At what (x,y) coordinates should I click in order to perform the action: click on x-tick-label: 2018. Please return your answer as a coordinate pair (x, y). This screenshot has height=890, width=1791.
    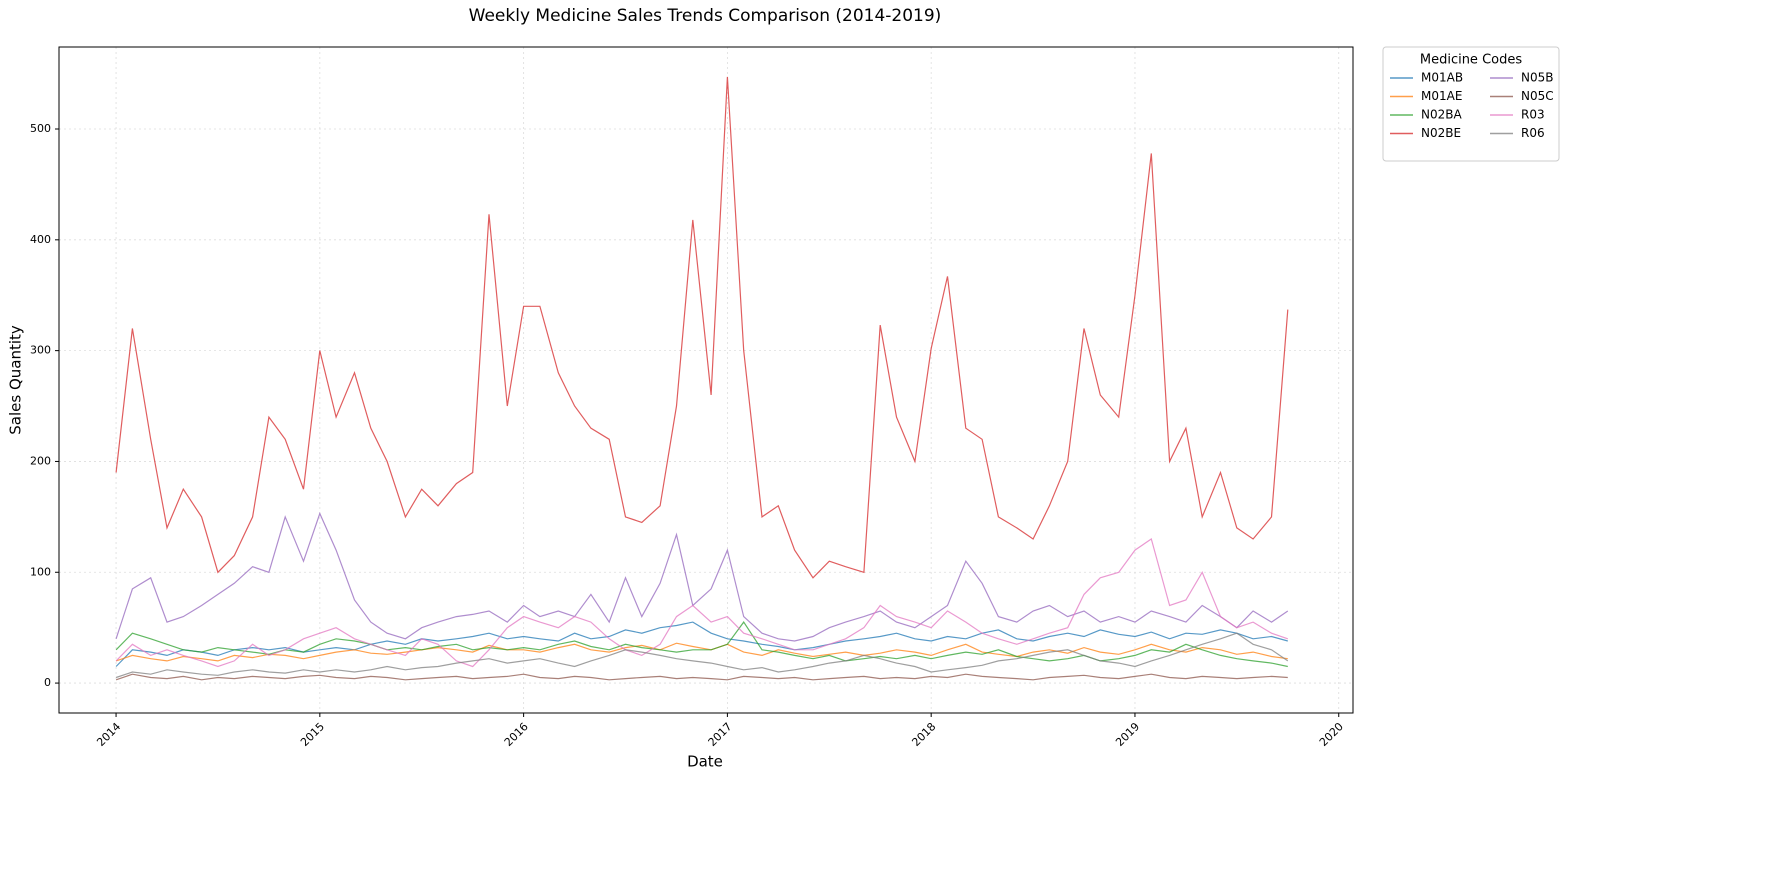
    Looking at the image, I should click on (923, 734).